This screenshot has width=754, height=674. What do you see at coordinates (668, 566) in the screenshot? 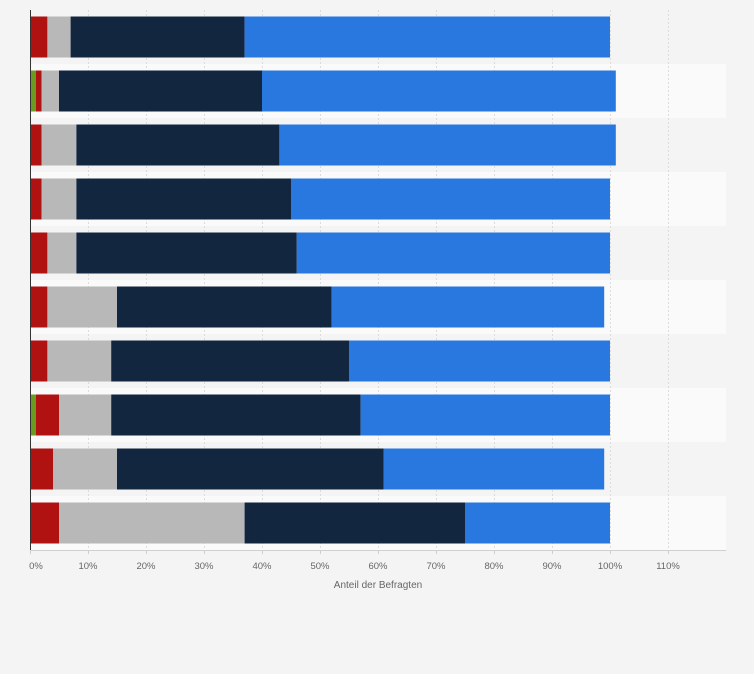
I see `x-tick-label: 110%` at bounding box center [668, 566].